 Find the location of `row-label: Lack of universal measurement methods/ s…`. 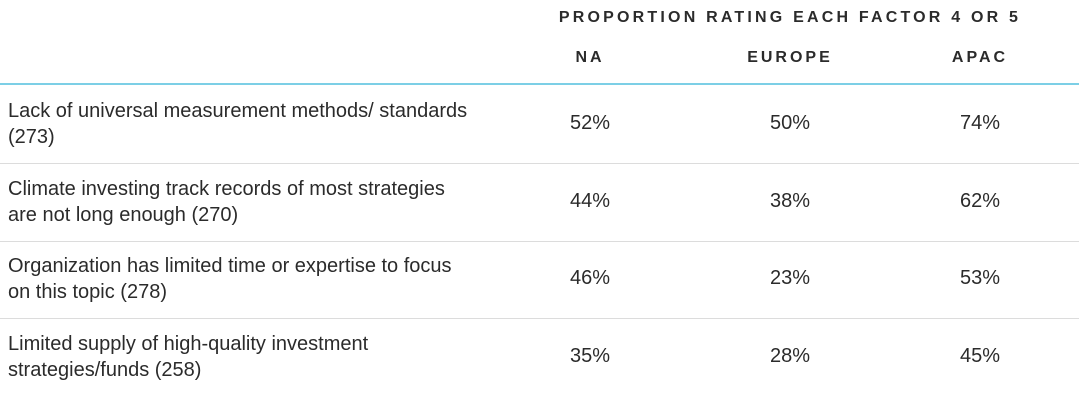

row-label: Lack of universal measurement methods/ s… is located at coordinates (238, 124).